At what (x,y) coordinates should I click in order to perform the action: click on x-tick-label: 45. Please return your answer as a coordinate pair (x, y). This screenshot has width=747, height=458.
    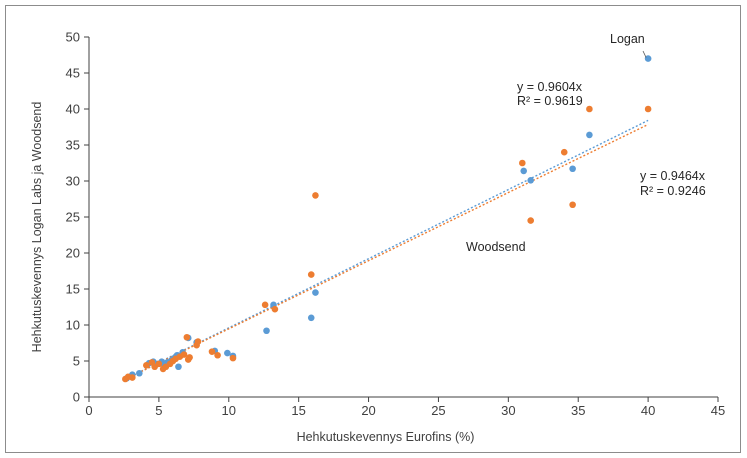
    Looking at the image, I should click on (718, 410).